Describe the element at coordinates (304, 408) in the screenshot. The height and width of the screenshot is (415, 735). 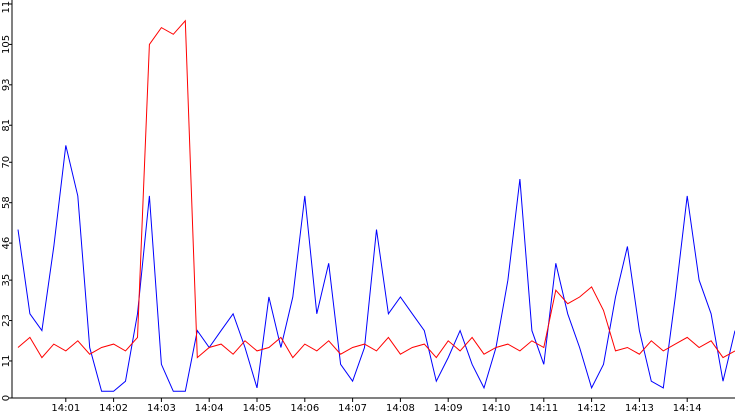
I see `x-tick-label: 14:06` at that location.